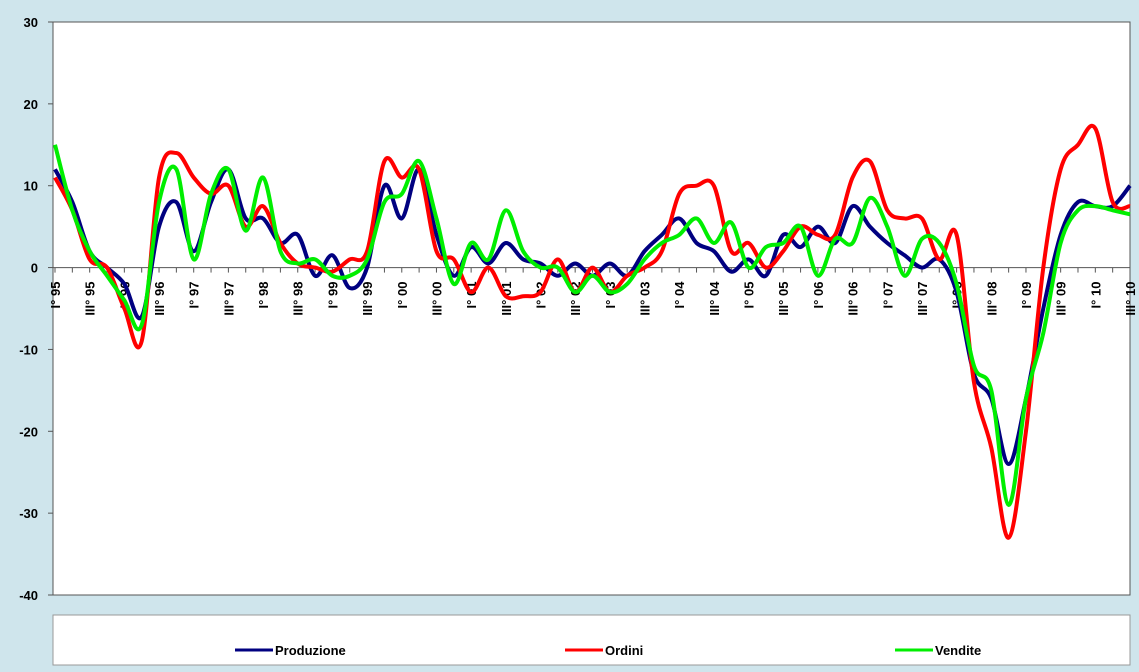  What do you see at coordinates (228, 299) in the screenshot?
I see `x-tick-label: III° 97` at bounding box center [228, 299].